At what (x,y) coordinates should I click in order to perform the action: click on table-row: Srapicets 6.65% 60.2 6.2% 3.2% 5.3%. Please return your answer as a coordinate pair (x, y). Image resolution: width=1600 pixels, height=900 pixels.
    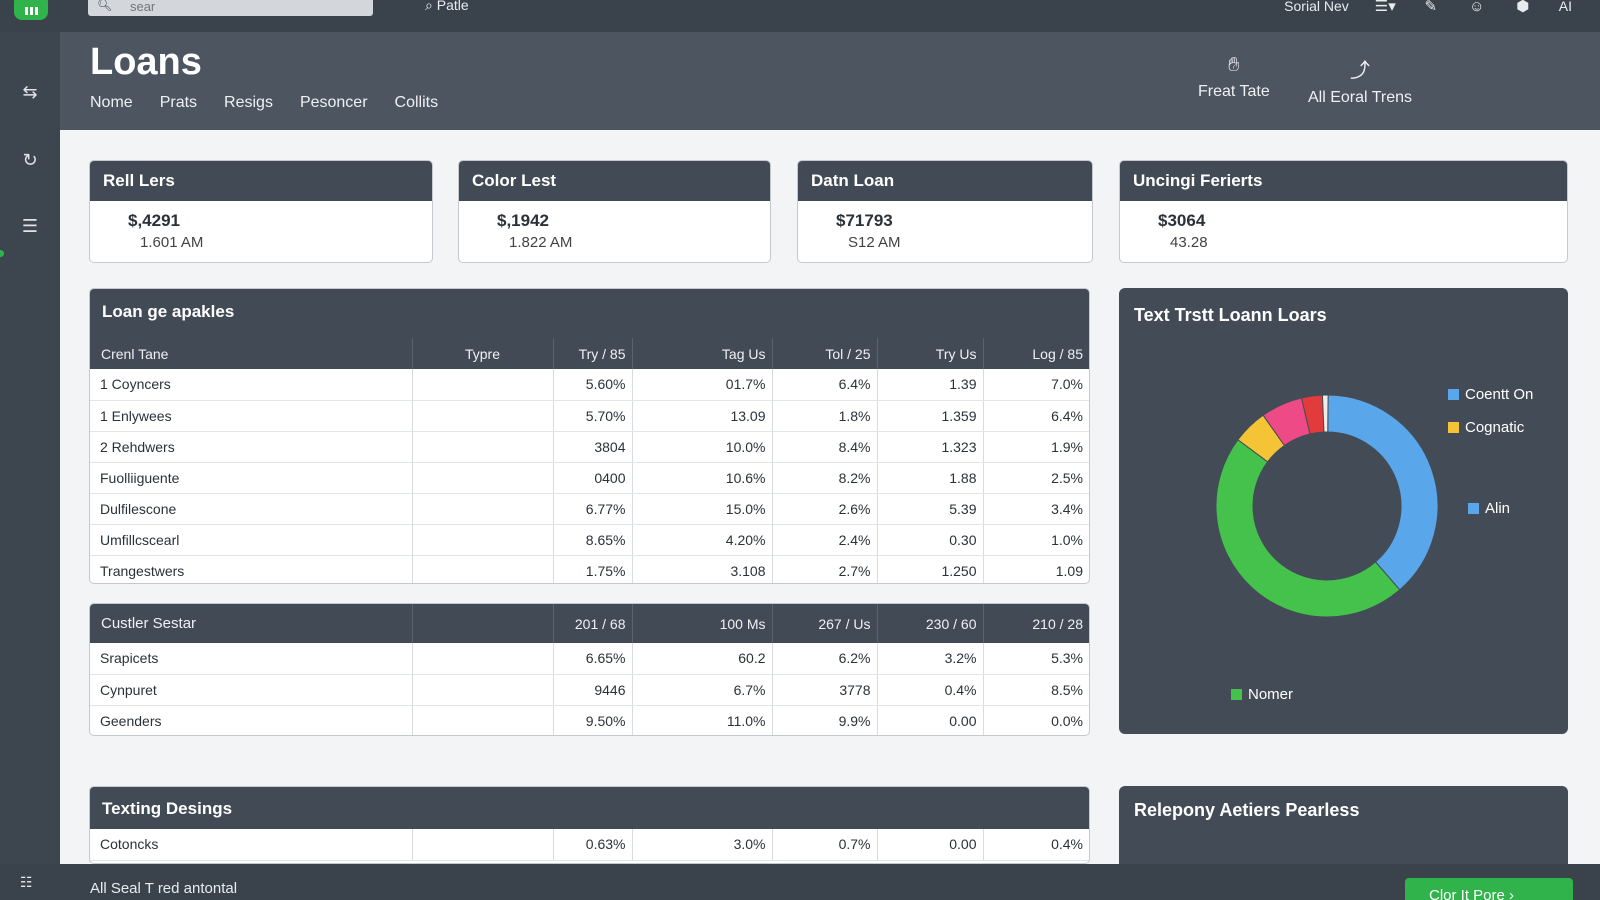
    Looking at the image, I should click on (589, 659).